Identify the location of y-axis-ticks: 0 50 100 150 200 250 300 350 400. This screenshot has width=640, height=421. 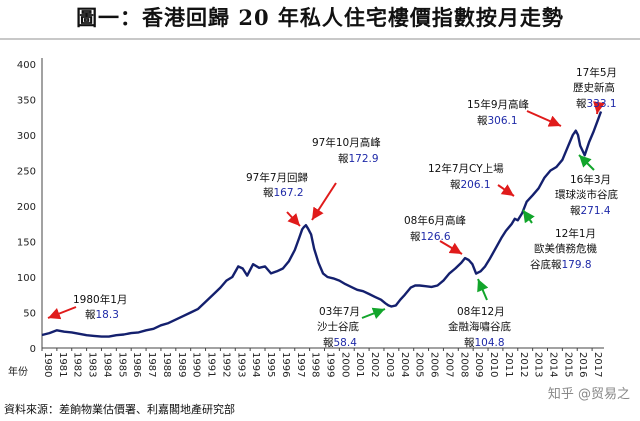
(26, 207).